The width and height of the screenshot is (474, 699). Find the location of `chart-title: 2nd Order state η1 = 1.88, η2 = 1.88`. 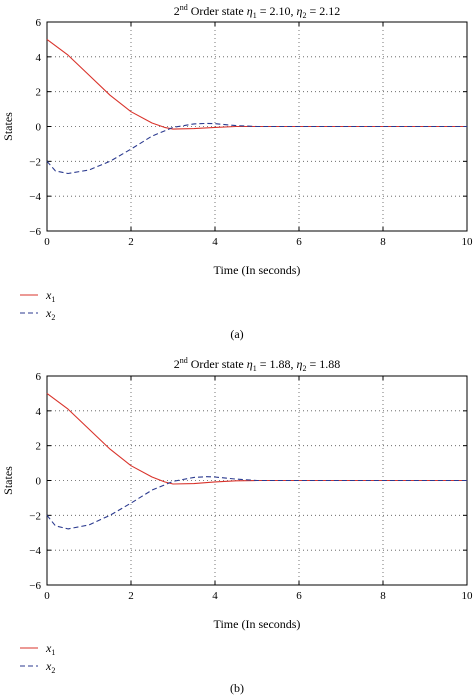

chart-title: 2nd Order state η1 = 1.88, η2 = 1.88 is located at coordinates (257, 364).